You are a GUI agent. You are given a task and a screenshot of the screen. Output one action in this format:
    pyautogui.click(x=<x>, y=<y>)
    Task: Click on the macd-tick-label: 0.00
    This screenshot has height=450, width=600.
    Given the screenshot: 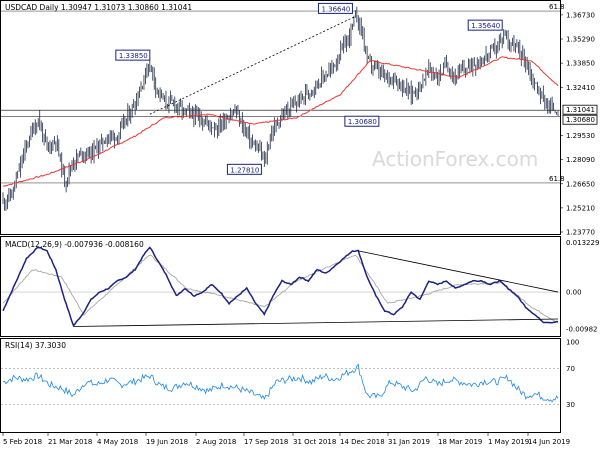 What is the action you would take?
    pyautogui.click(x=574, y=293)
    